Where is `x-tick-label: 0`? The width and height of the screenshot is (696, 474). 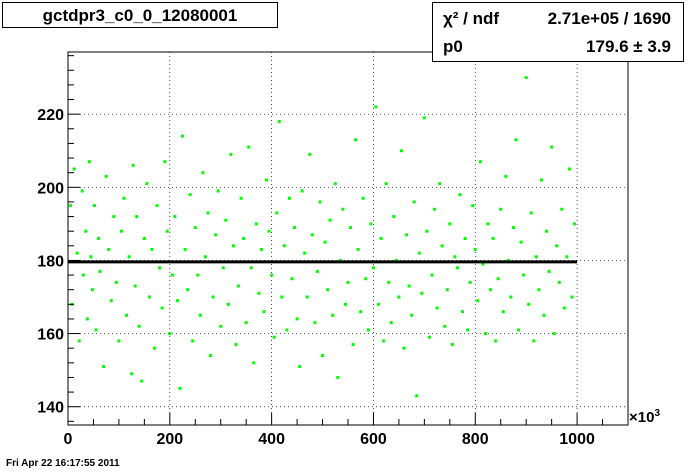
x-tick-label: 0 is located at coordinates (68, 439).